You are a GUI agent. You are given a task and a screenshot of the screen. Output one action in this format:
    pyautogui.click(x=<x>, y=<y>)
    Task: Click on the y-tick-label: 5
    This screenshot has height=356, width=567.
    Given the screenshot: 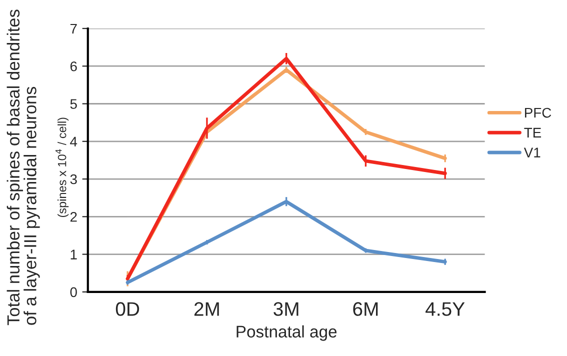 What is the action you would take?
    pyautogui.click(x=73, y=104)
    